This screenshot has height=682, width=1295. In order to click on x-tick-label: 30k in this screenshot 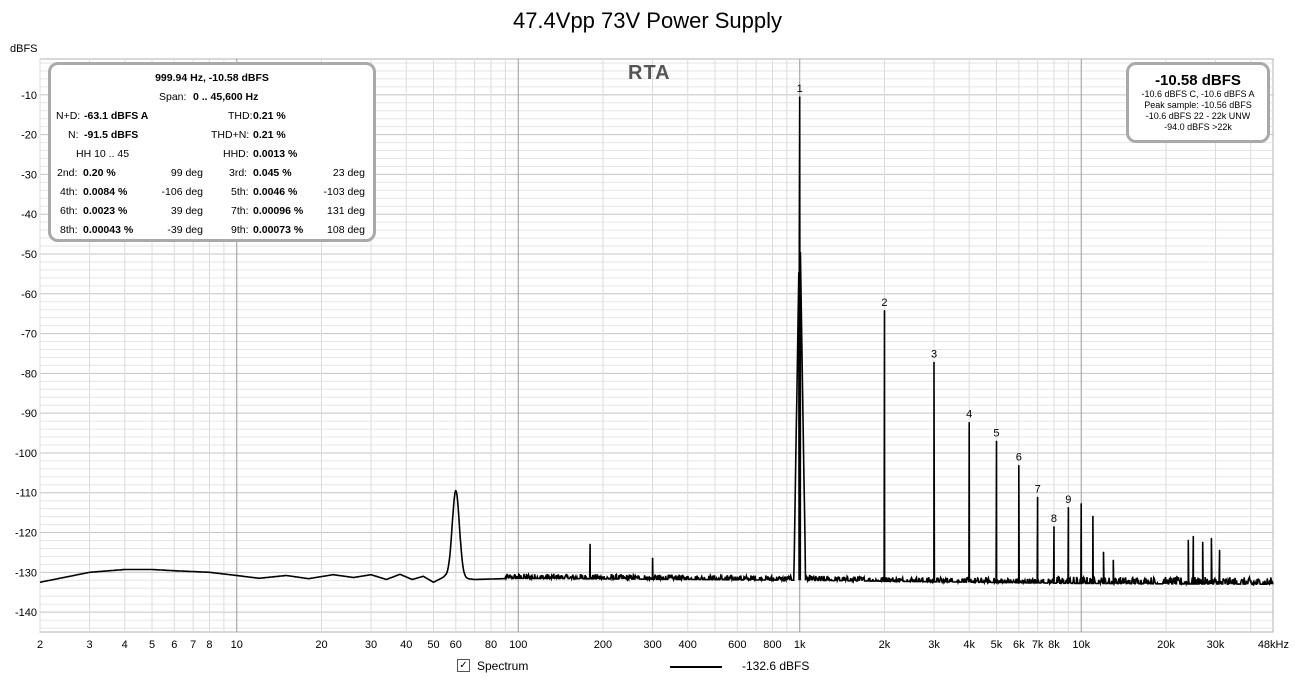, I will do `click(1216, 645)`.